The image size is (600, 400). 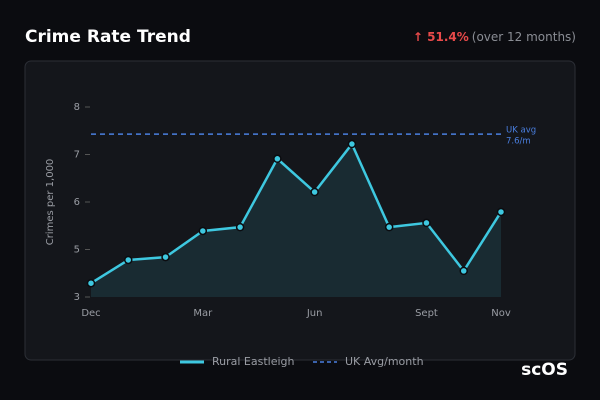 I want to click on x-tick-label: Sept, so click(x=426, y=313).